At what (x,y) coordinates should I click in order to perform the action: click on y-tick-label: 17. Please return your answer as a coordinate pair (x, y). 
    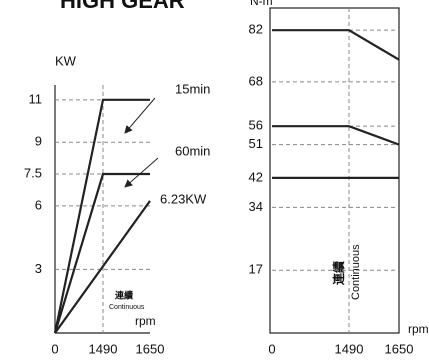
    Looking at the image, I should click on (256, 269).